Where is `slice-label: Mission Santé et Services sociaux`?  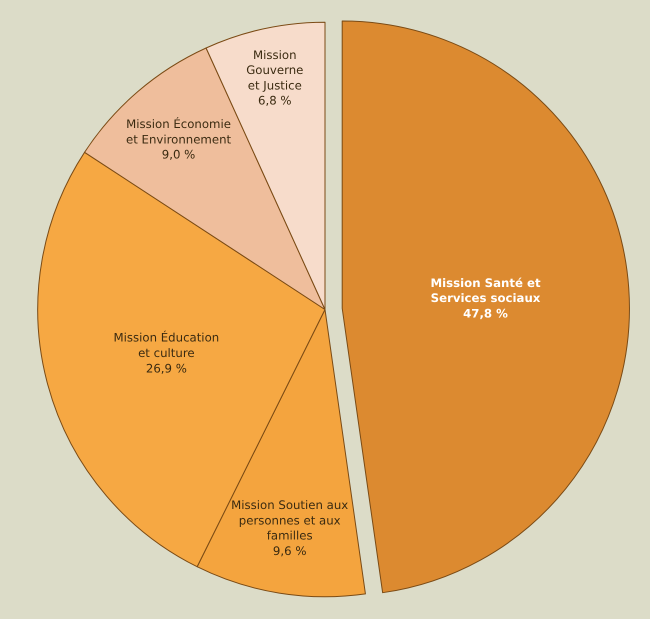 slice-label: Mission Santé et Services sociaux is located at coordinates (485, 291).